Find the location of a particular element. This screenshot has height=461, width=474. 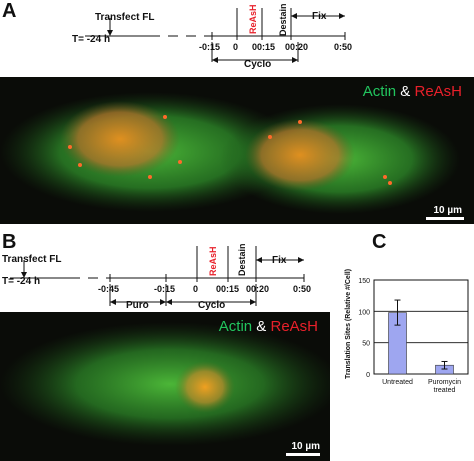

puro-label: Puro is located at coordinates (137, 305).